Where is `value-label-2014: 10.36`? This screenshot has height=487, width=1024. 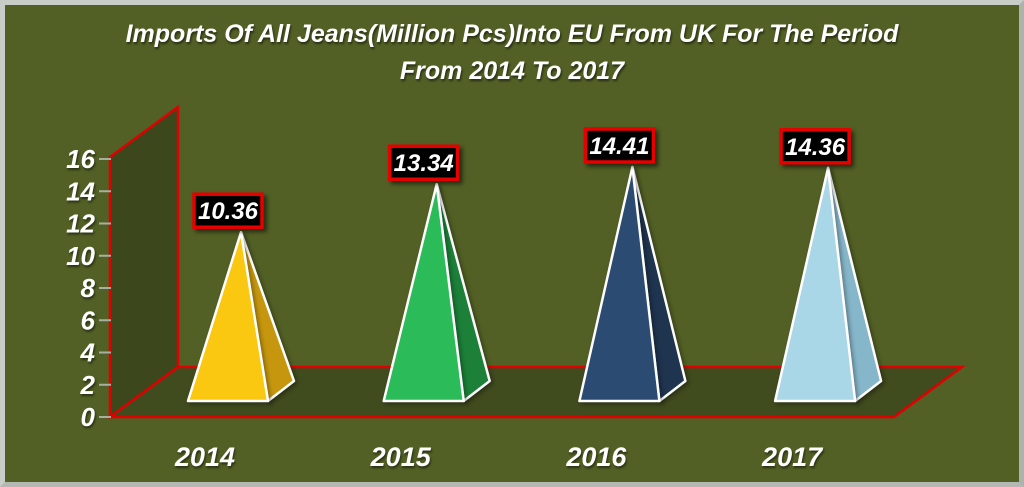
value-label-2014: 10.36 is located at coordinates (228, 210).